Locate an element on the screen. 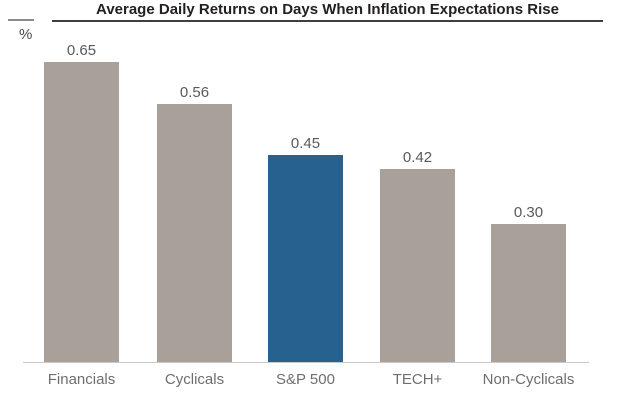  bar-non-cyclicals is located at coordinates (528, 293).